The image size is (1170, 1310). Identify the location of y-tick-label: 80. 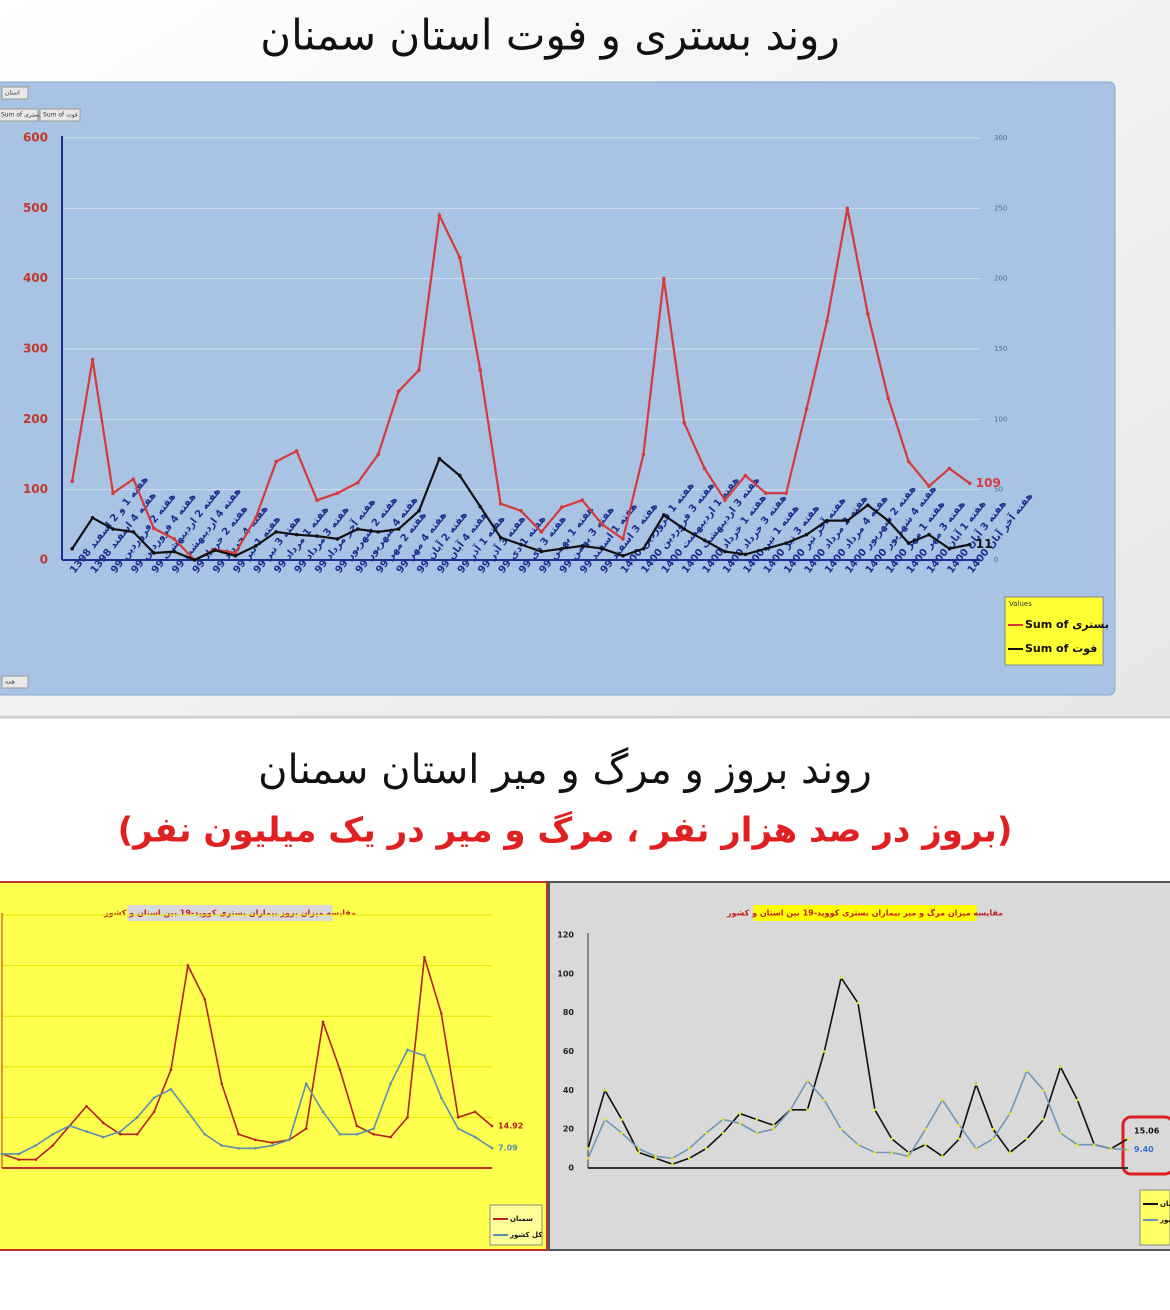
(569, 1012).